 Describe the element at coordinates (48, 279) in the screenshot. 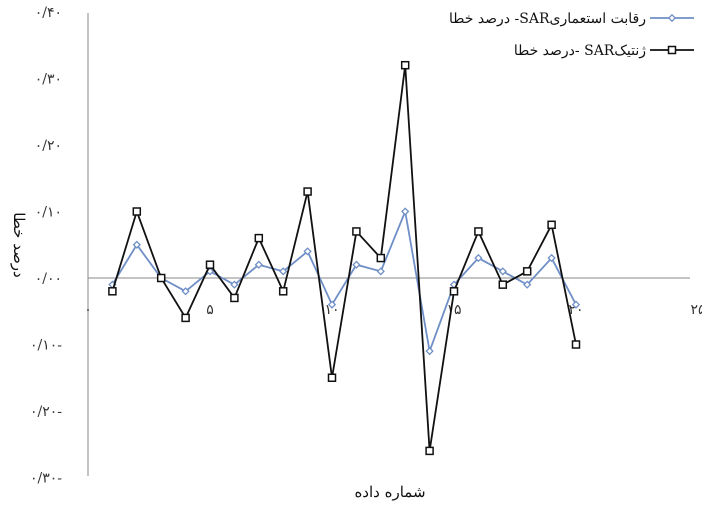

I see `y-tick-label: ۰/۰۰` at that location.